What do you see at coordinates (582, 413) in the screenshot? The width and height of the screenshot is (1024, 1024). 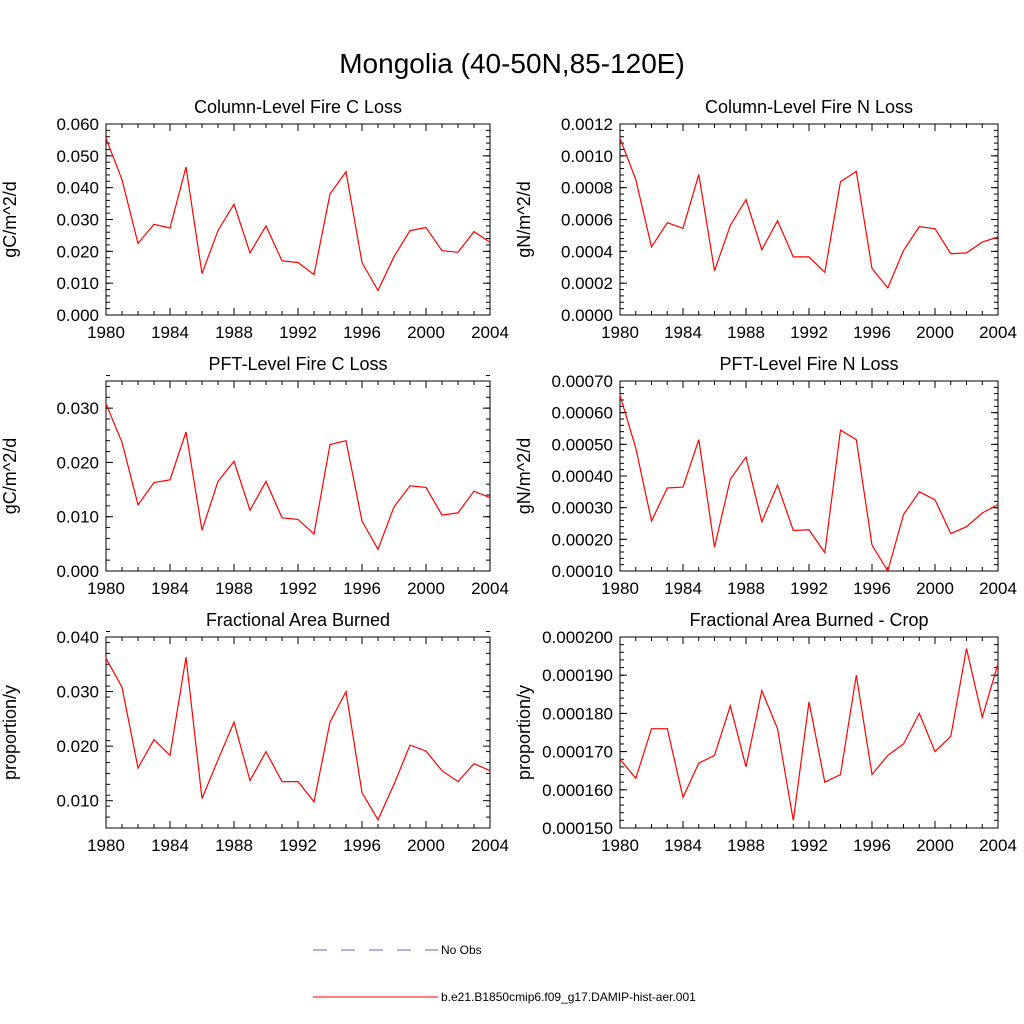 I see `y-tick-label: 0.00060` at bounding box center [582, 413].